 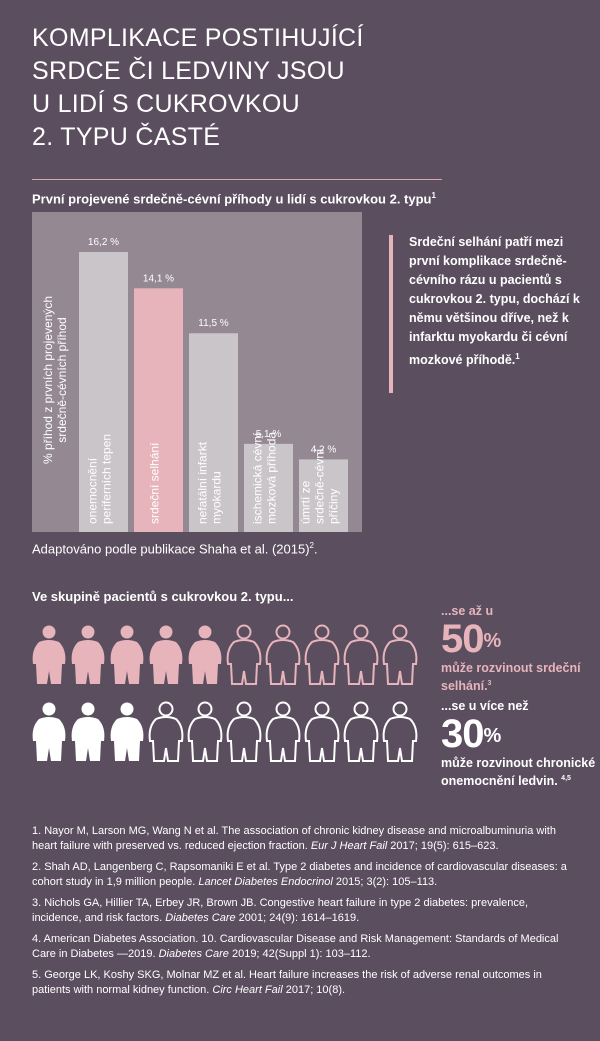 What do you see at coordinates (126, 137) in the screenshot?
I see `title-line: 2. TYPU ČASTÉ` at bounding box center [126, 137].